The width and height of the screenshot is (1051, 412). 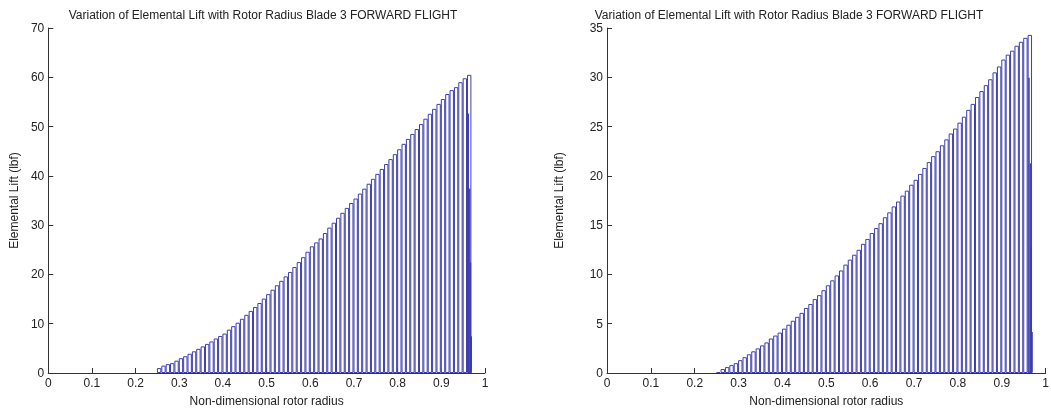 I want to click on y-tick-label: 40, so click(x=37, y=175).